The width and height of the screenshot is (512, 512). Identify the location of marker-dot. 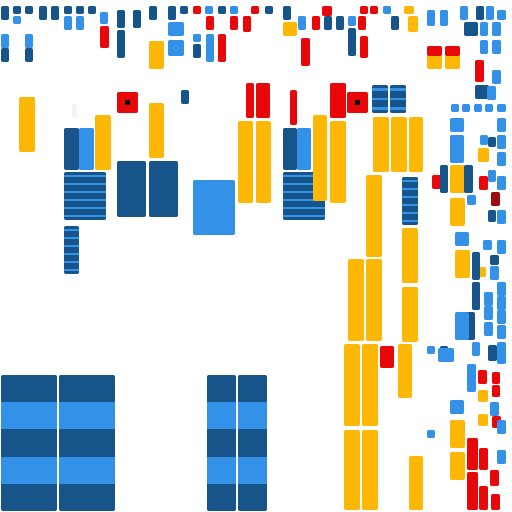
(127, 102).